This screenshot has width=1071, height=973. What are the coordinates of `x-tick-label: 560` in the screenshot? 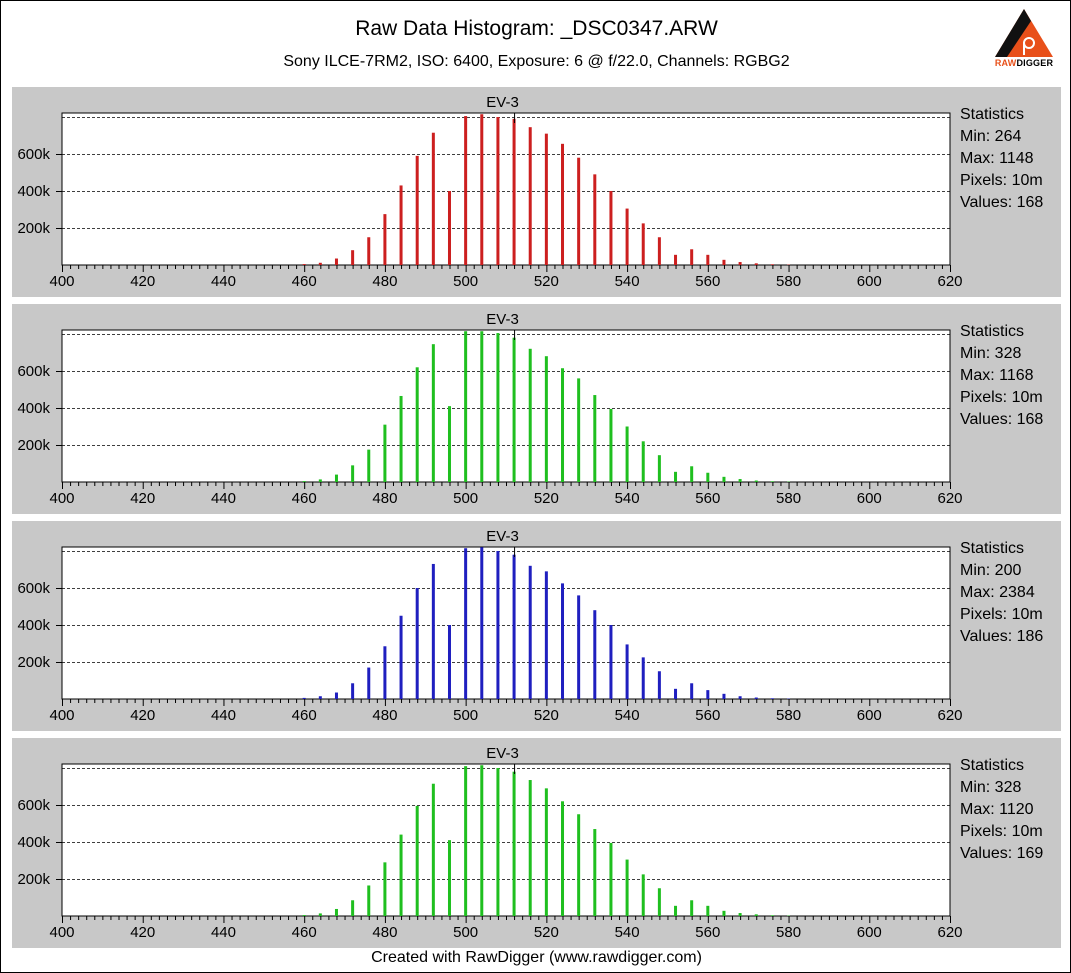 It's located at (707, 498).